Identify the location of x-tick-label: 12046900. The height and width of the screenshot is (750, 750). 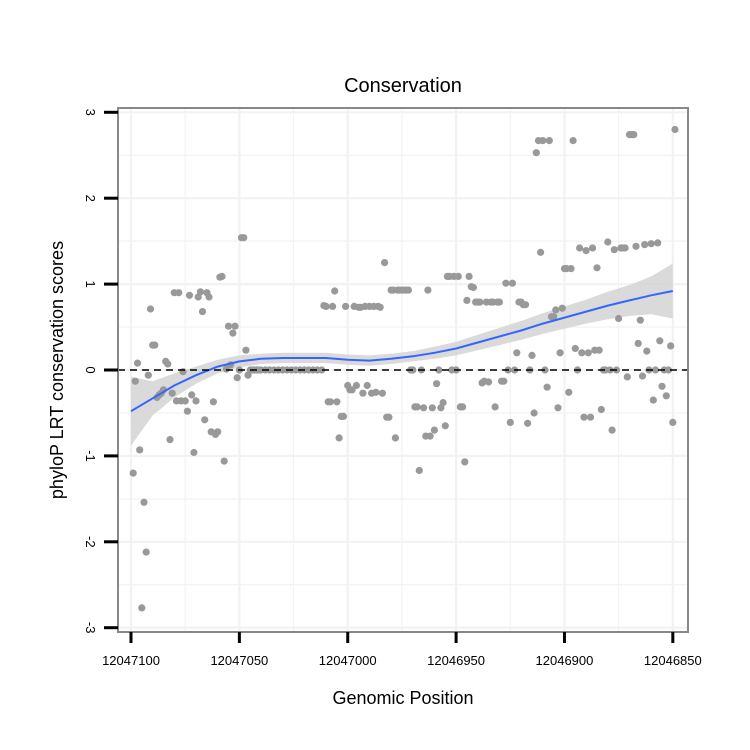
(565, 660).